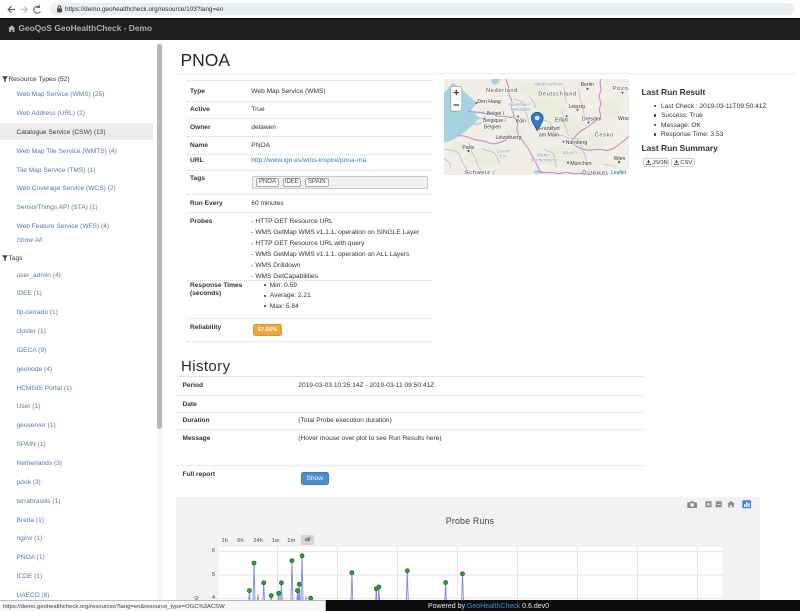  What do you see at coordinates (620, 89) in the screenshot?
I see `svg-text: Pozna` at bounding box center [620, 89].